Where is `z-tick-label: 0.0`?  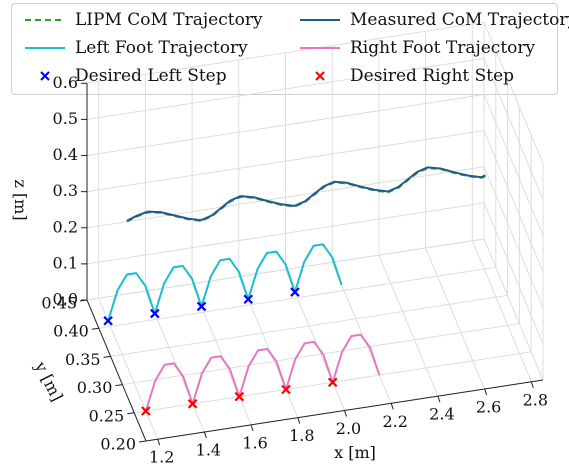 z-tick-label: 0.0 is located at coordinates (65, 299).